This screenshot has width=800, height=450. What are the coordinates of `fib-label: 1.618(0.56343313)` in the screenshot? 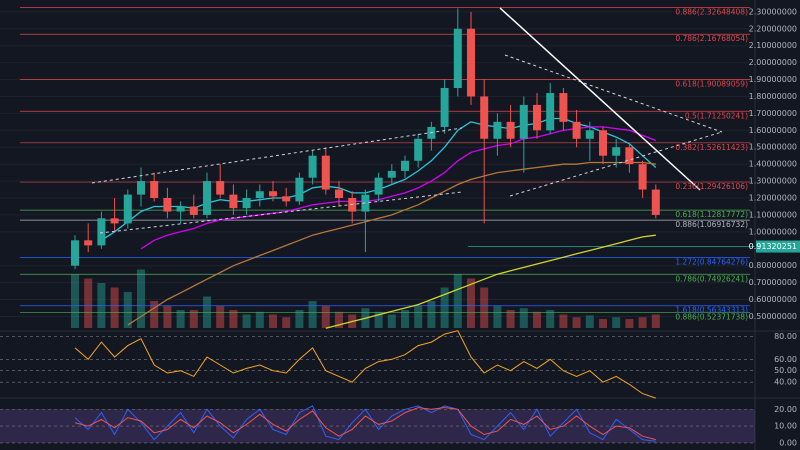 It's located at (711, 310).